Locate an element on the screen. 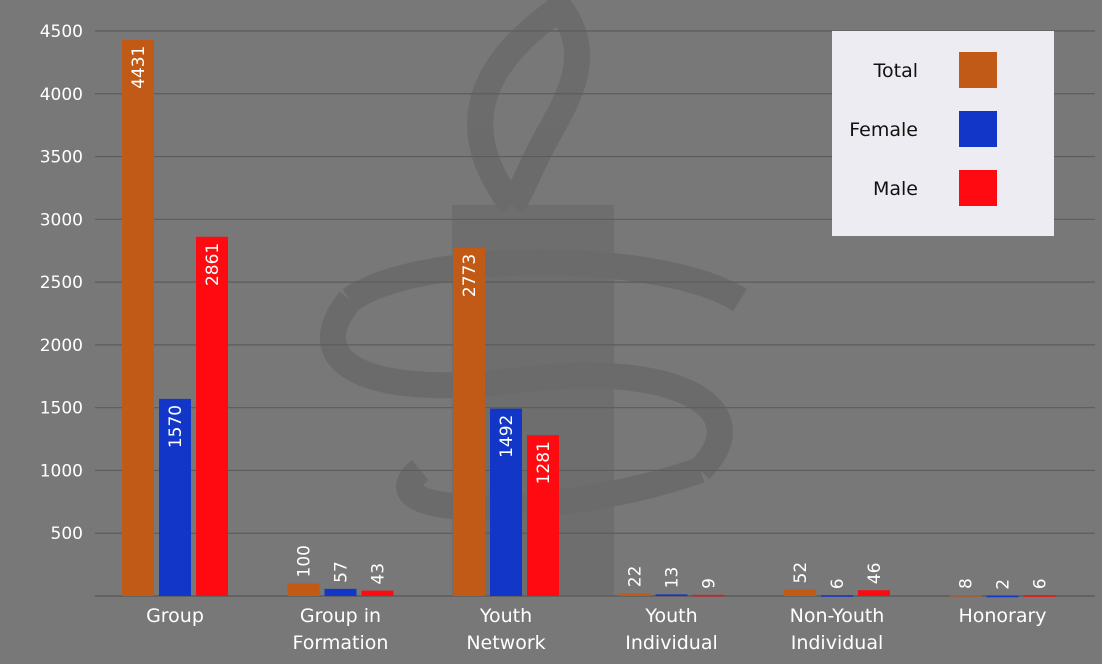 The width and height of the screenshot is (1102, 664). y-tick-label: 2500 is located at coordinates (61, 283).